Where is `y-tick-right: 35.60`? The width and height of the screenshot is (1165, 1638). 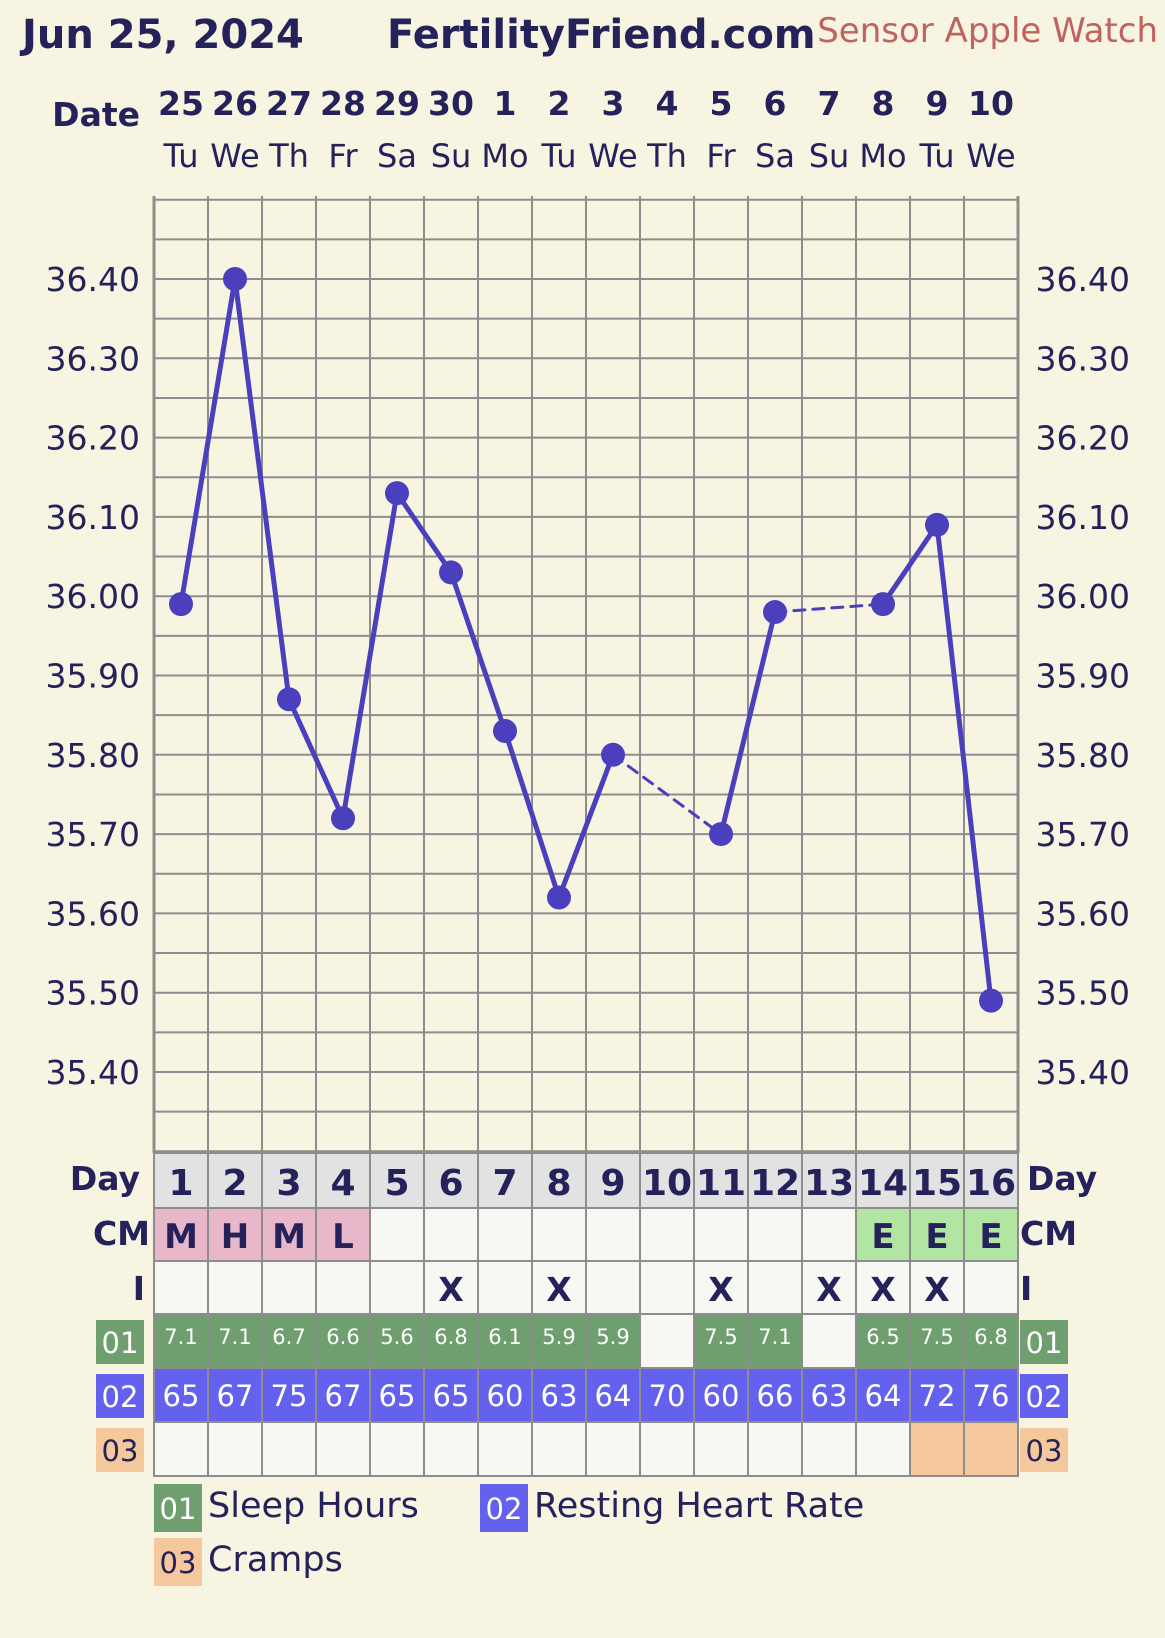
y-tick-right: 35.60 is located at coordinates (1083, 913).